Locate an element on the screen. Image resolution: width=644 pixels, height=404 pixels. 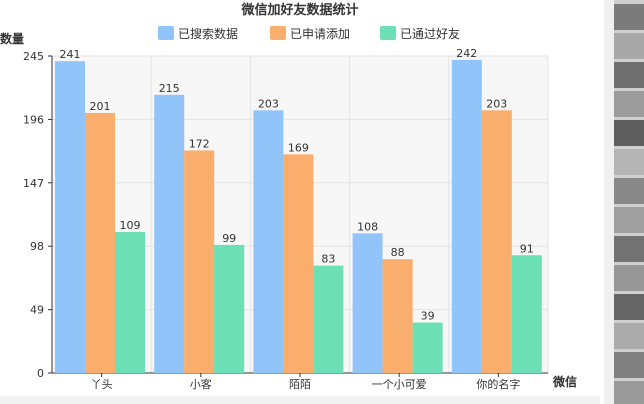
y-tick-label: 196 is located at coordinates (33, 119).